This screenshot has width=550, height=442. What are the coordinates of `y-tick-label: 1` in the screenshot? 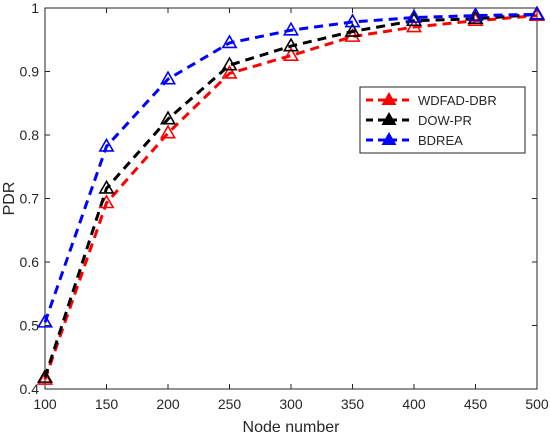 It's located at (35, 8).